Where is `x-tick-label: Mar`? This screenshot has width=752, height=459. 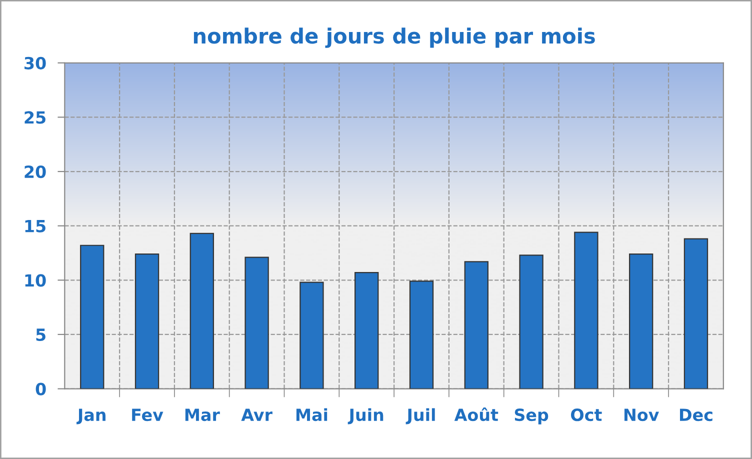
x-tick-label: Mar is located at coordinates (202, 415).